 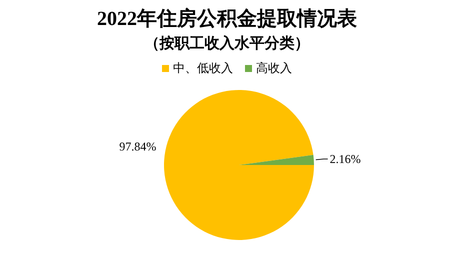 I want to click on pie-slice, so click(x=276, y=159).